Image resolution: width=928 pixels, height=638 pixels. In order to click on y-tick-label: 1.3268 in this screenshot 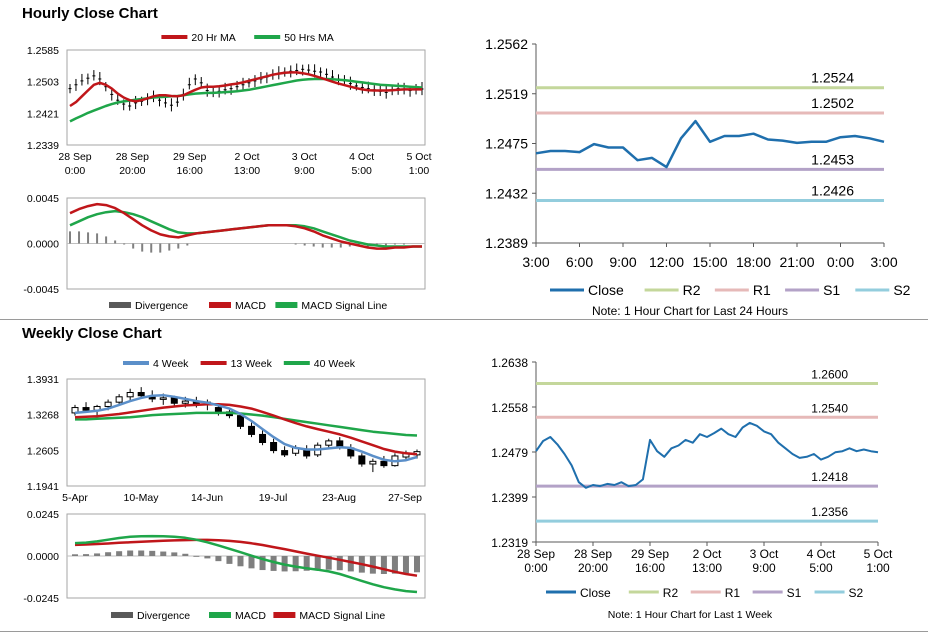, I will do `click(43, 416)`.